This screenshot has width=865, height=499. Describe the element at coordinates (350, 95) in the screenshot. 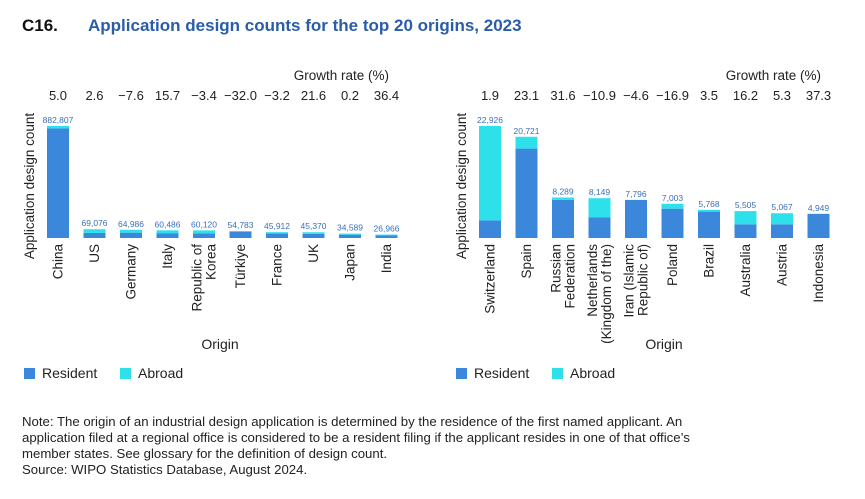

I see `c1-growth-japan: 0.2` at that location.